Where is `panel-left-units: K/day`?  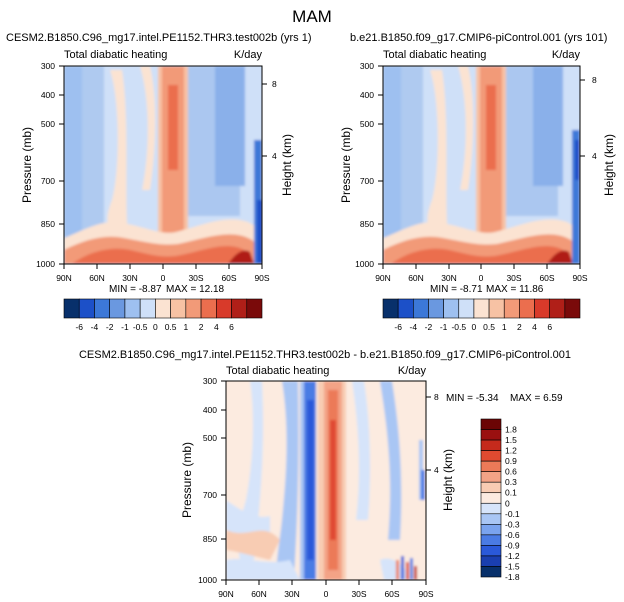
panel-left-units: K/day is located at coordinates (248, 55).